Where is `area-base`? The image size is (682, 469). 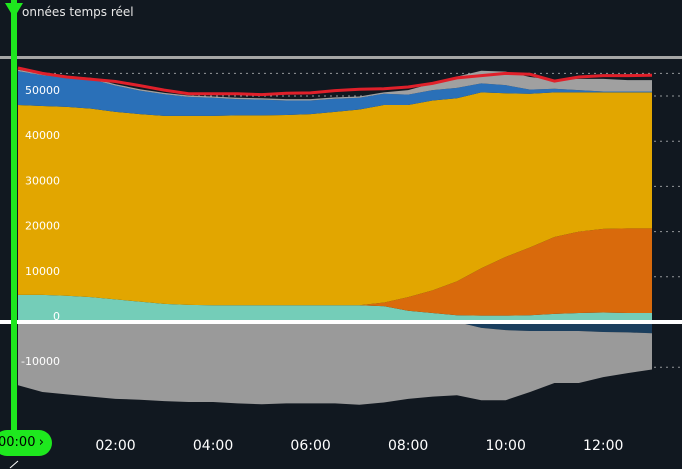
area-base is located at coordinates (335, 308).